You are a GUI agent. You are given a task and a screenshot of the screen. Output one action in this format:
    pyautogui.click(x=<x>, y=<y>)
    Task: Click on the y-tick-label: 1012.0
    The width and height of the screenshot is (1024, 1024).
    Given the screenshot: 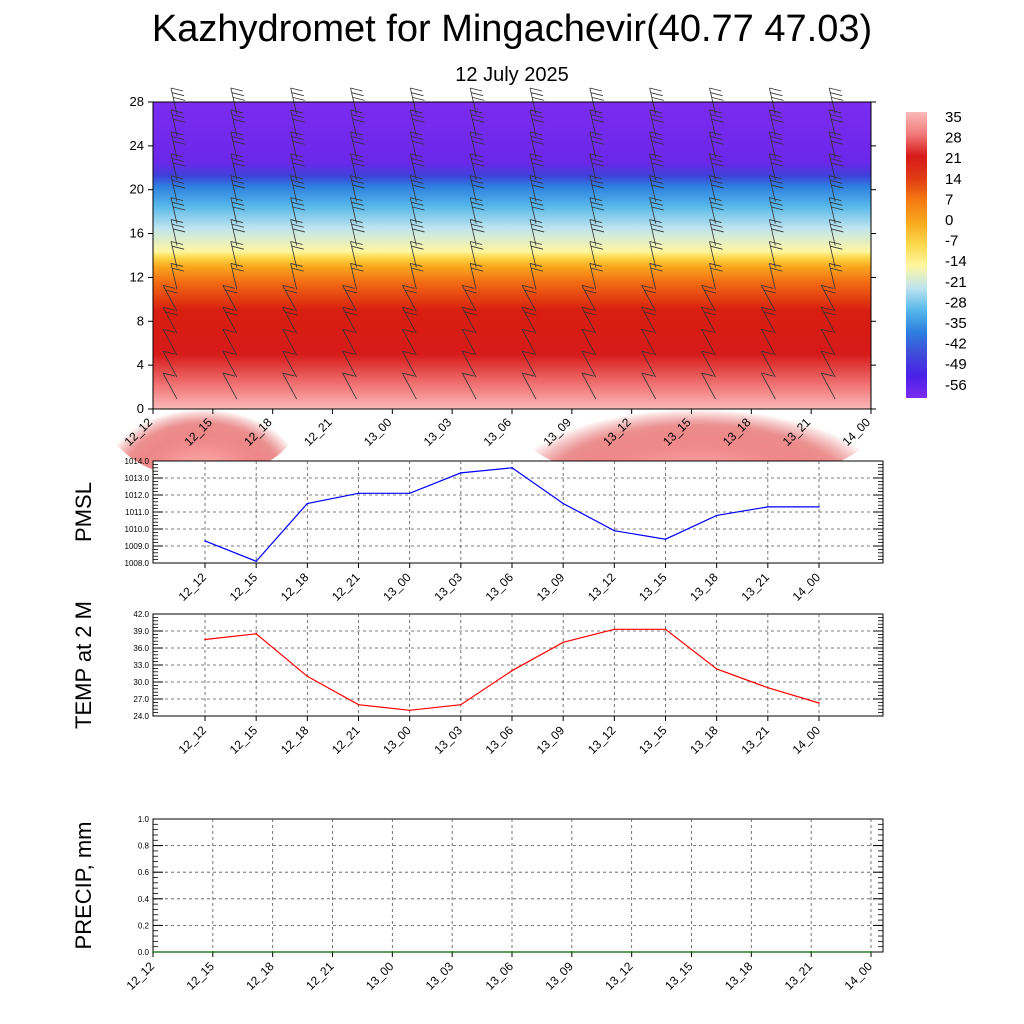 What is the action you would take?
    pyautogui.click(x=137, y=495)
    